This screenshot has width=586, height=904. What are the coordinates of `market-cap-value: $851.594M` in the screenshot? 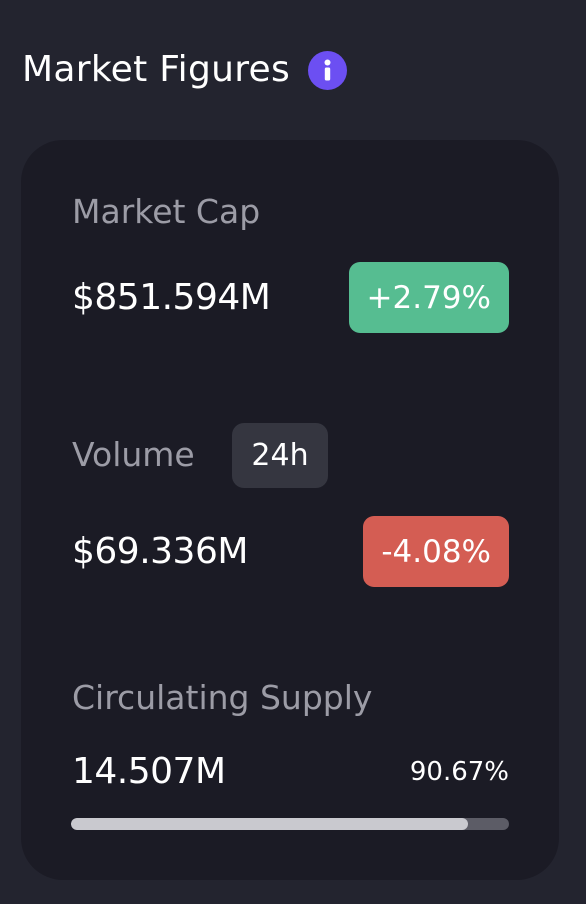 It's located at (171, 297).